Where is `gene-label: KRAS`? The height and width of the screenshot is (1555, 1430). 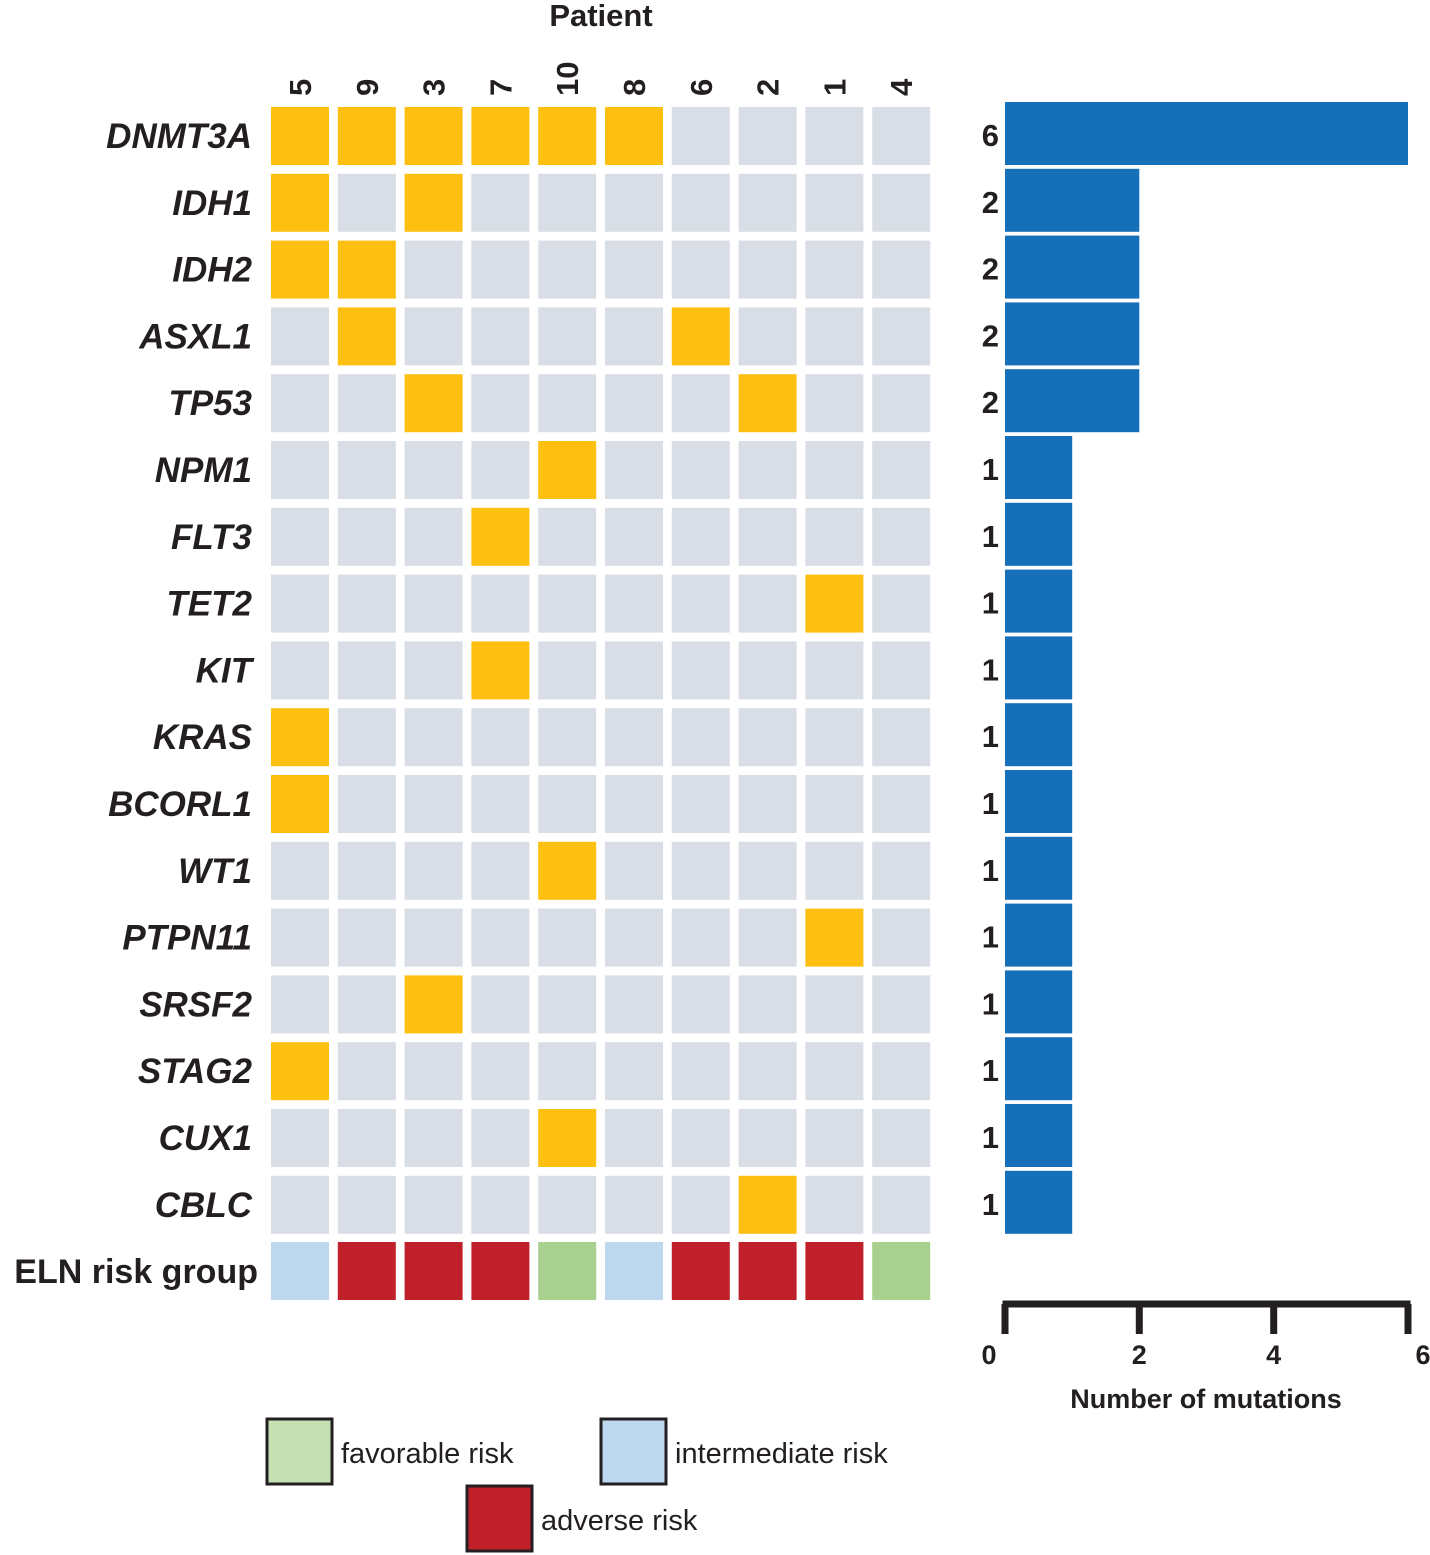 gene-label: KRAS is located at coordinates (202, 737).